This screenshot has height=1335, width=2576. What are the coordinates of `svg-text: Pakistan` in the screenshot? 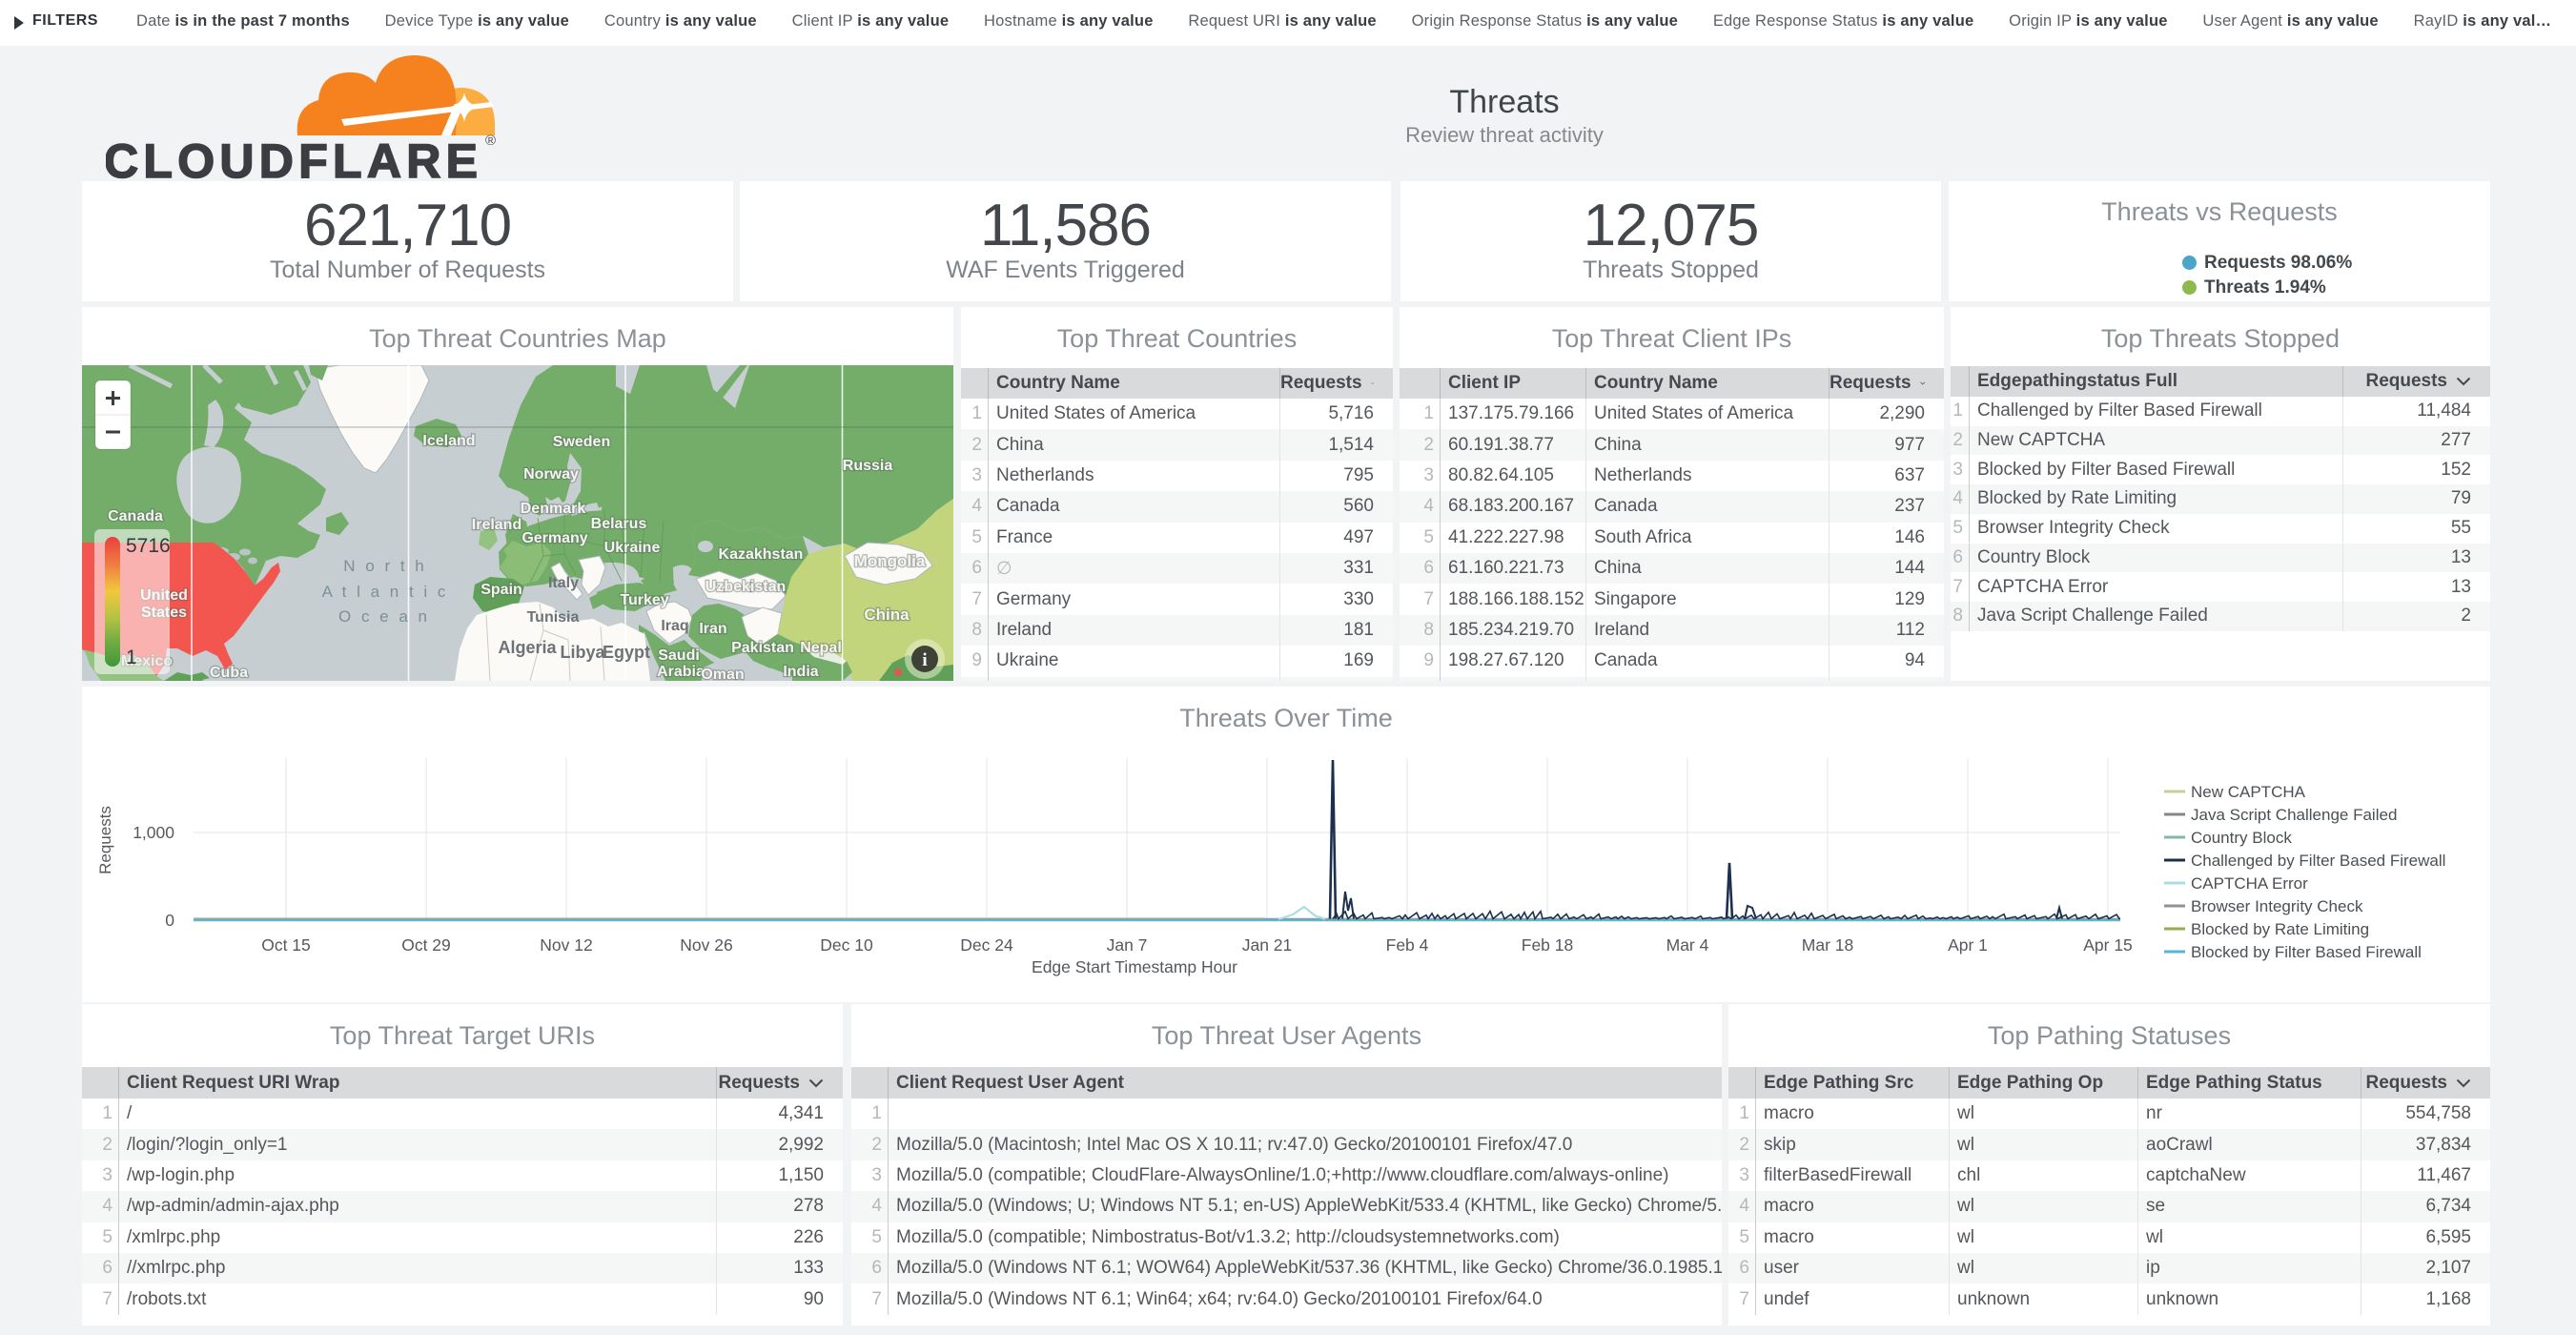 It's located at (762, 648).